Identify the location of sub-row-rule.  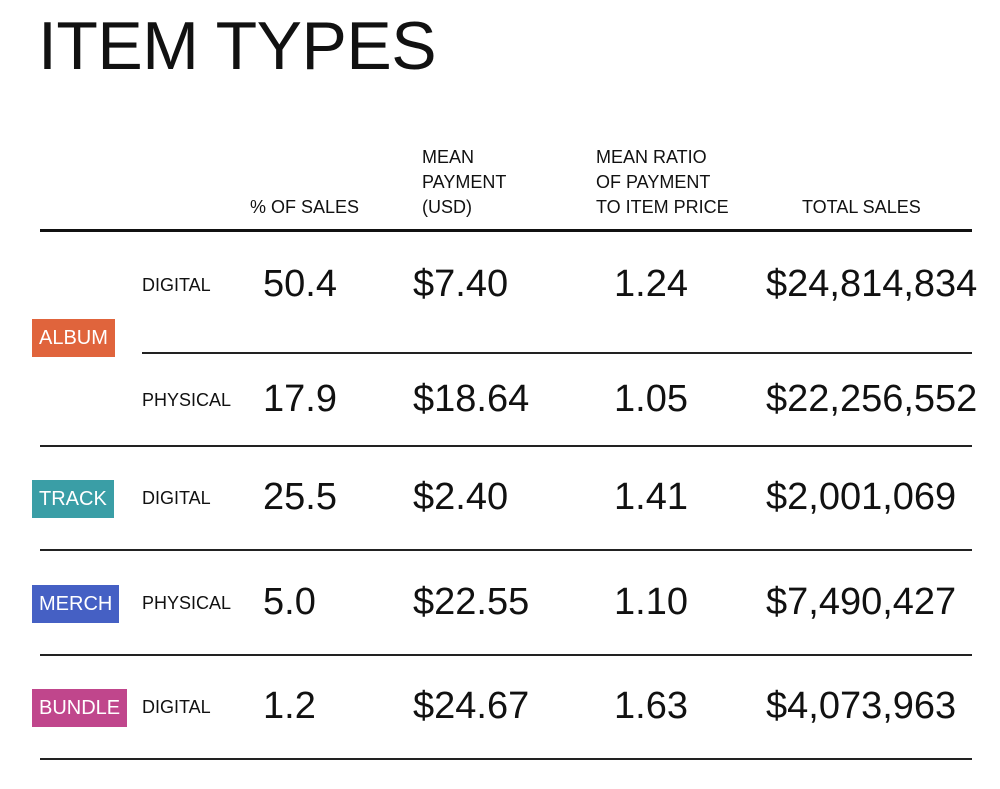
(557, 353).